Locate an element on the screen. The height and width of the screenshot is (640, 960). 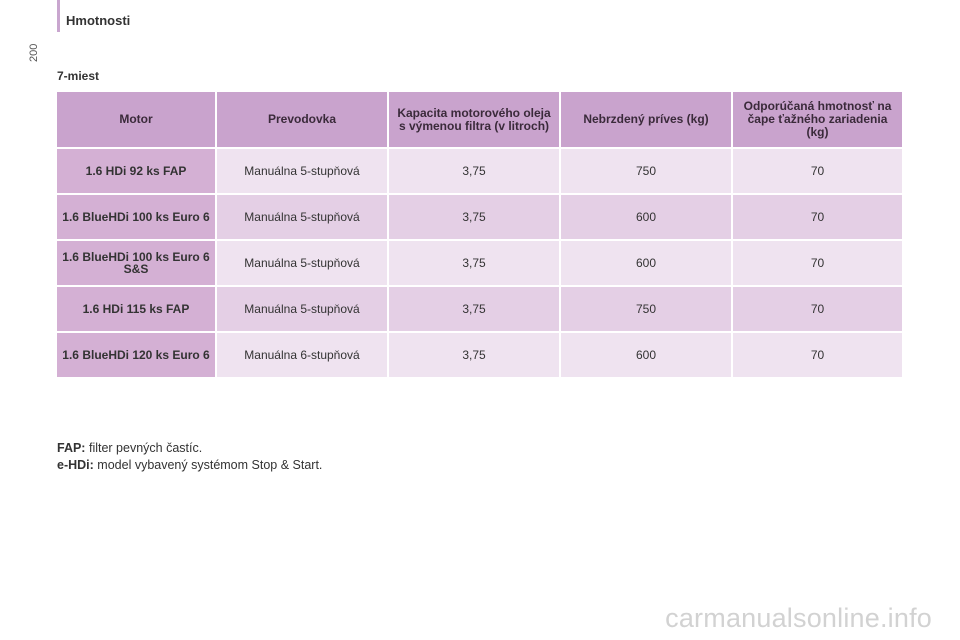
motor-cell: 1.6 BlueHDi 120 ks Euro 6 is located at coordinates (137, 355).